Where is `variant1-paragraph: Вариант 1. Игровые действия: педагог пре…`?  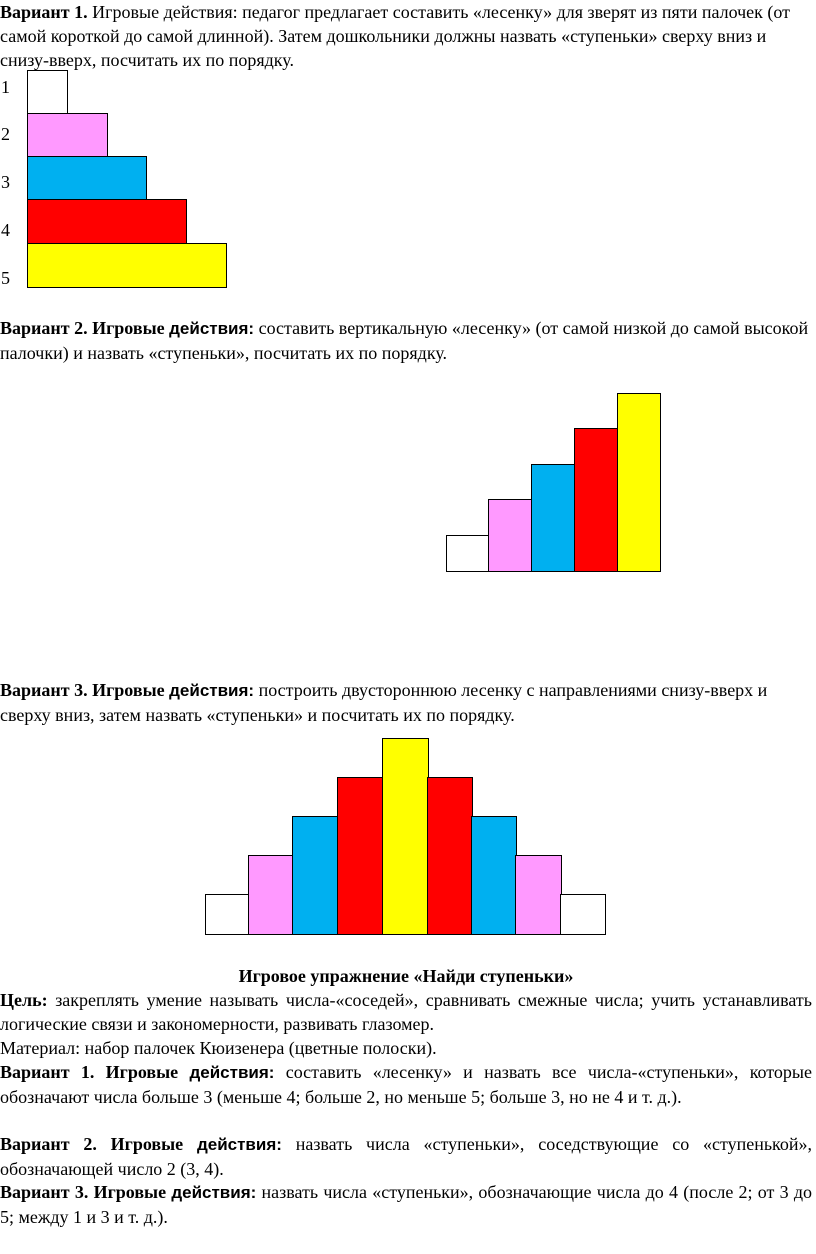
variant1-paragraph: Вариант 1. Игровые действия: педагог пре… is located at coordinates (406, 36).